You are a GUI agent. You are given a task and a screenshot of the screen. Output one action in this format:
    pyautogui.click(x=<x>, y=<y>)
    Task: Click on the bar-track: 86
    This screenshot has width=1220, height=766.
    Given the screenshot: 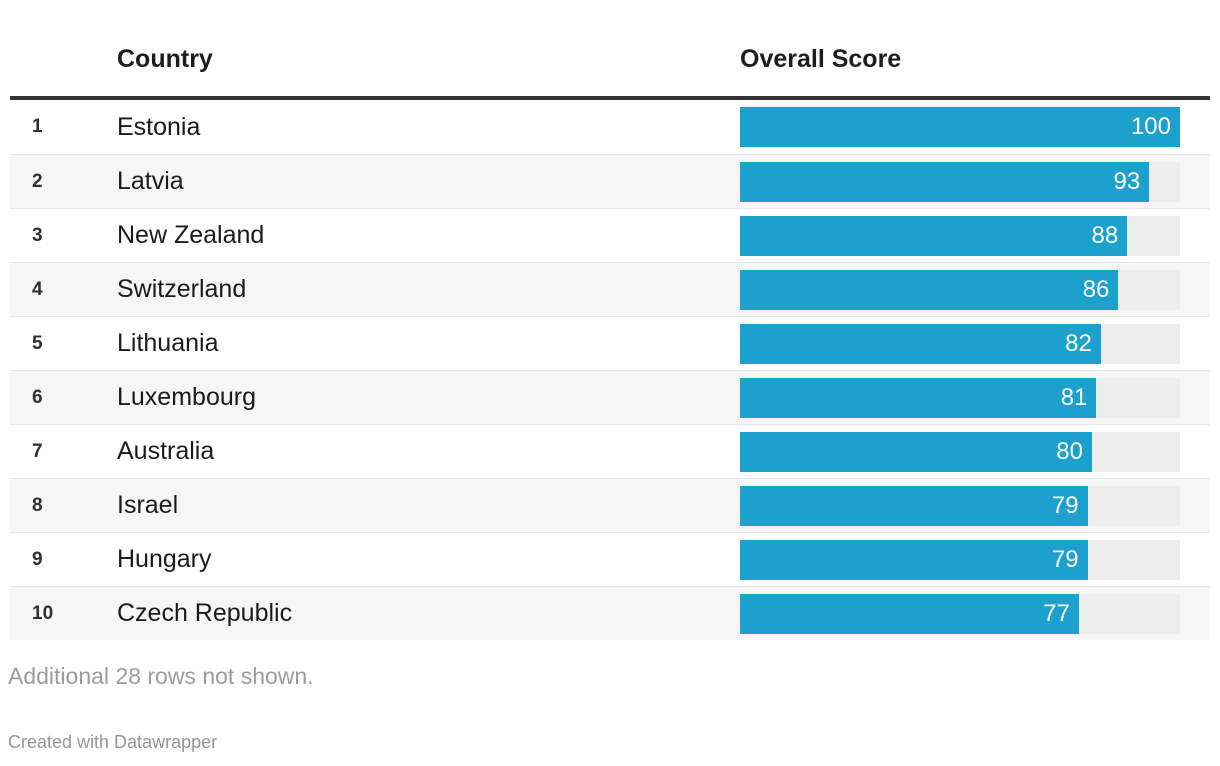 What is the action you would take?
    pyautogui.click(x=960, y=289)
    